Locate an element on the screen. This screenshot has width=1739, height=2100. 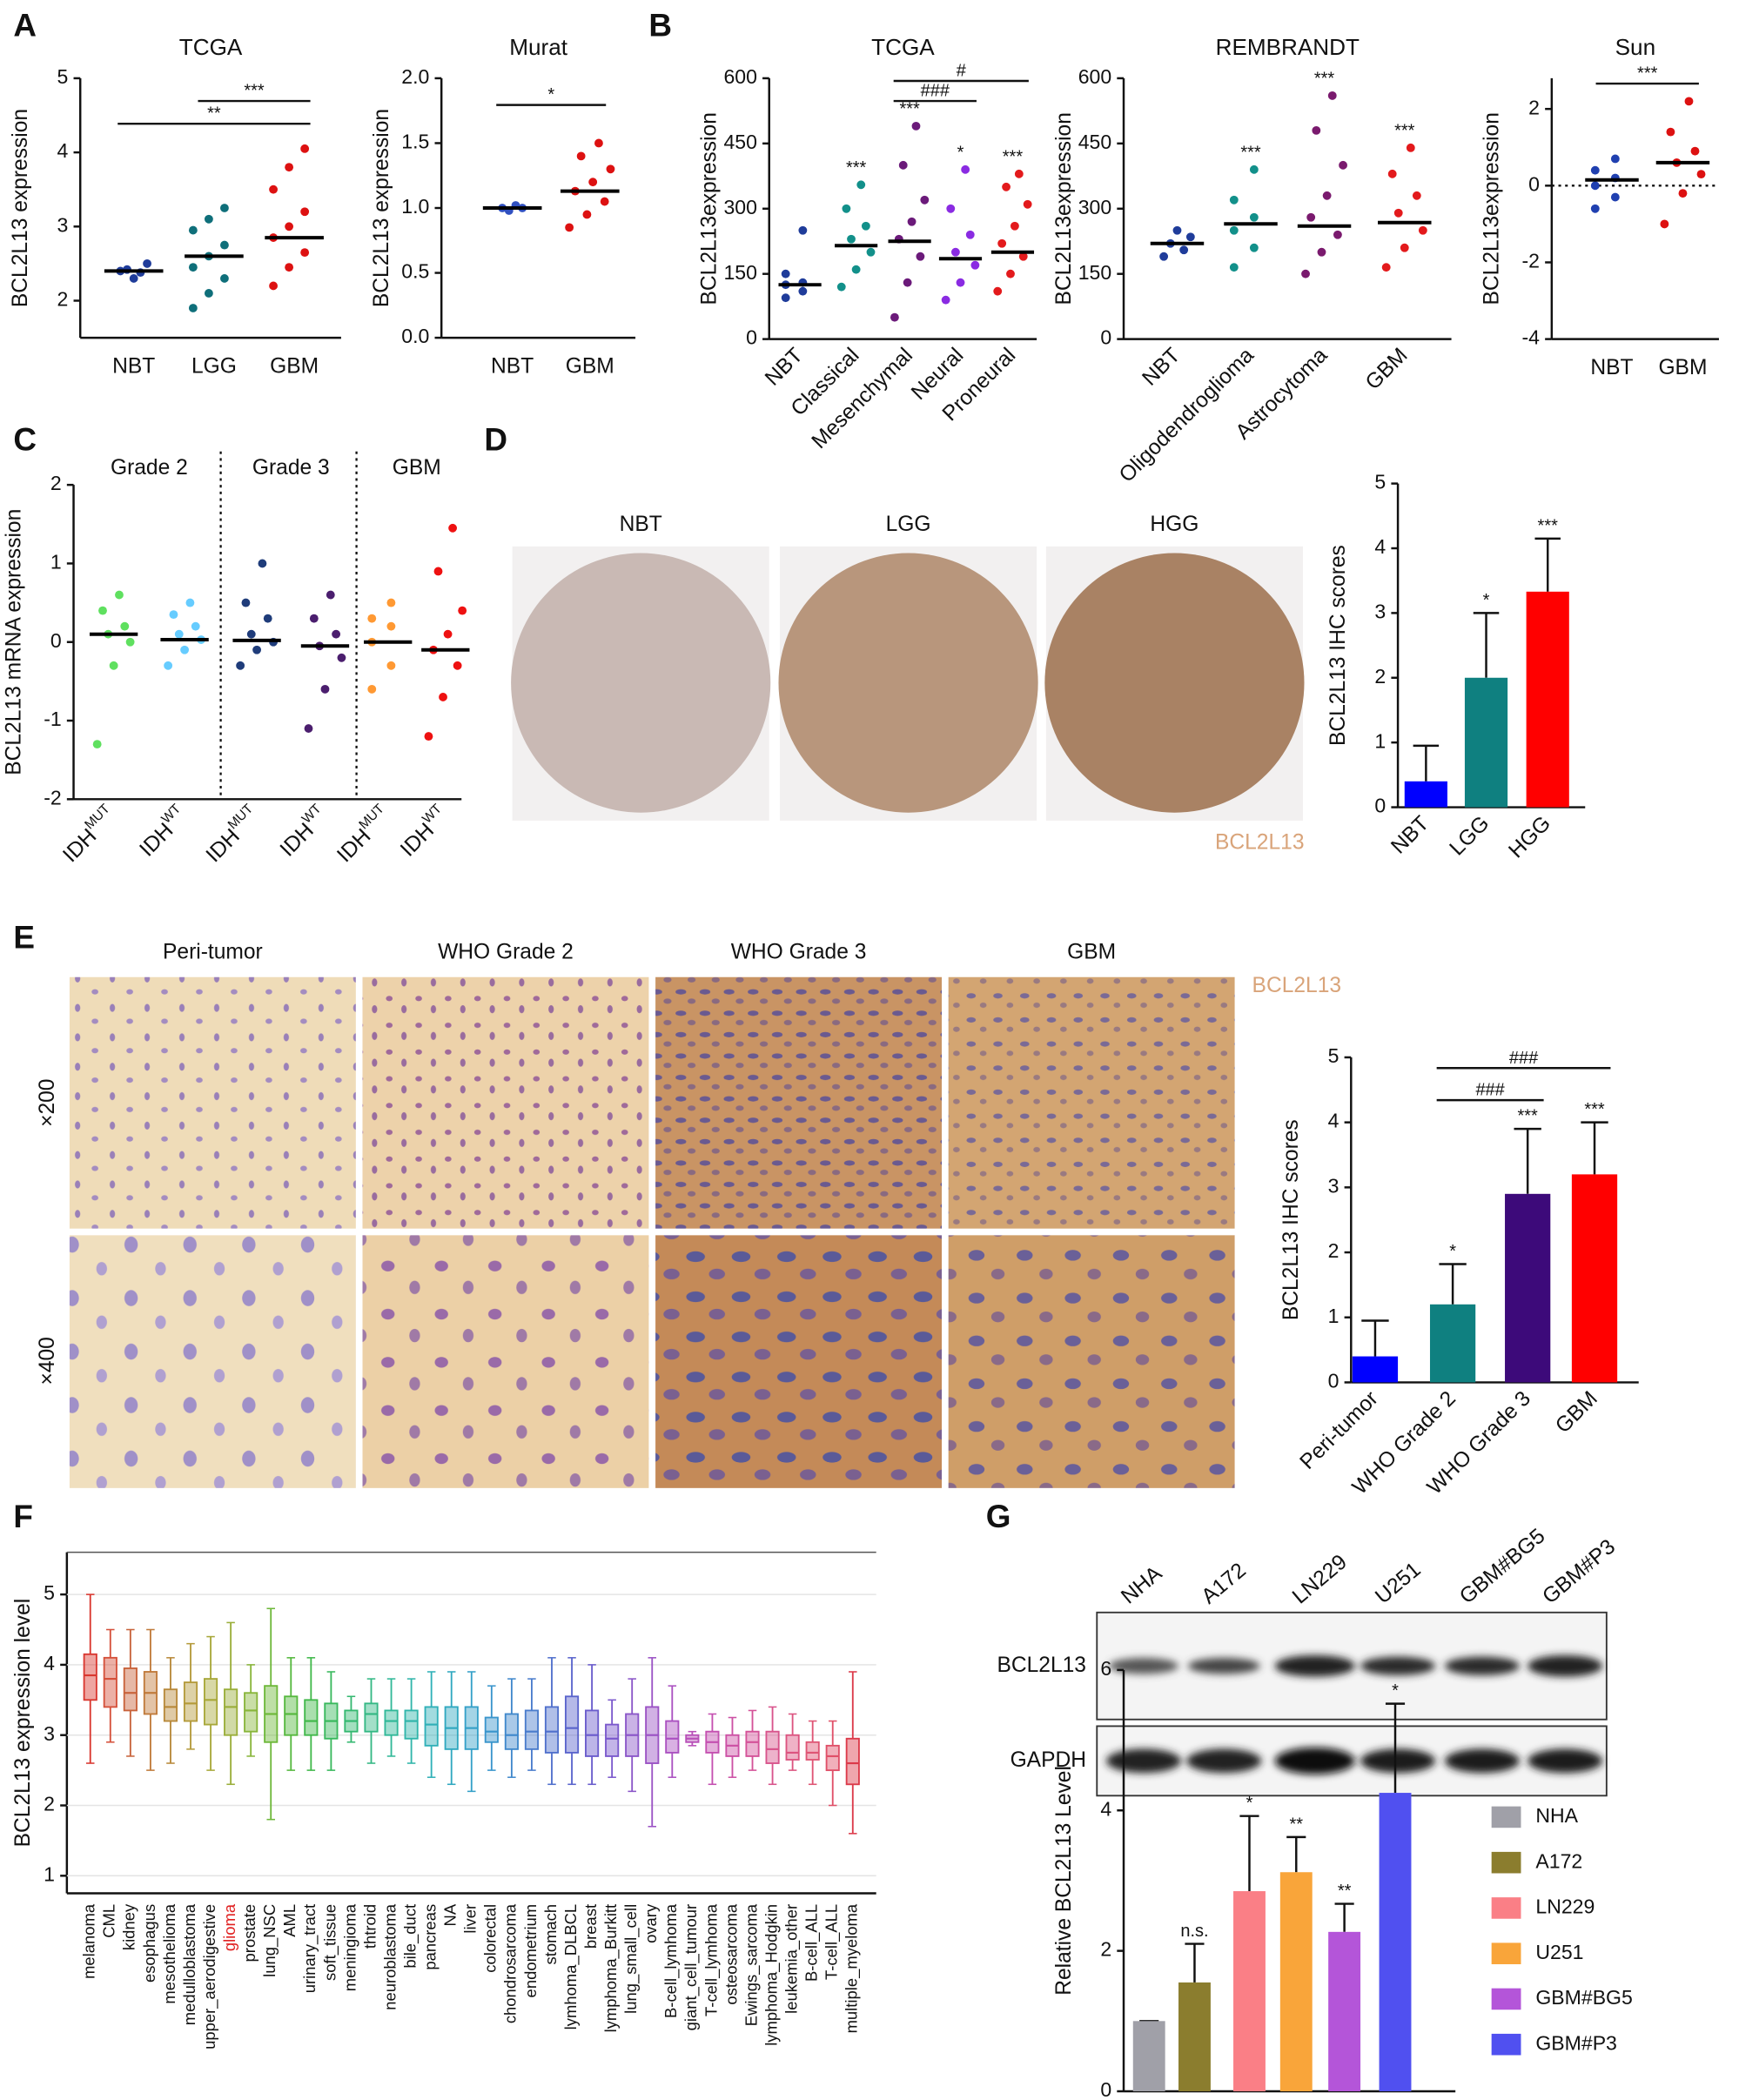
x-tick-label: mesothelioma is located at coordinates (169, 1953).